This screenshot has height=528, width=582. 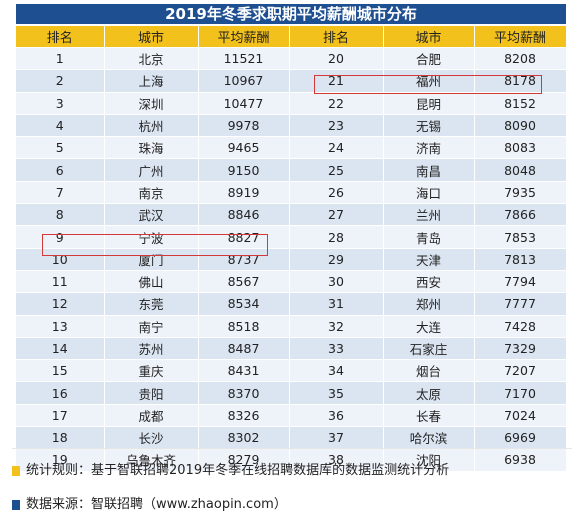 I want to click on cell-salary-left: 8326, so click(x=244, y=415).